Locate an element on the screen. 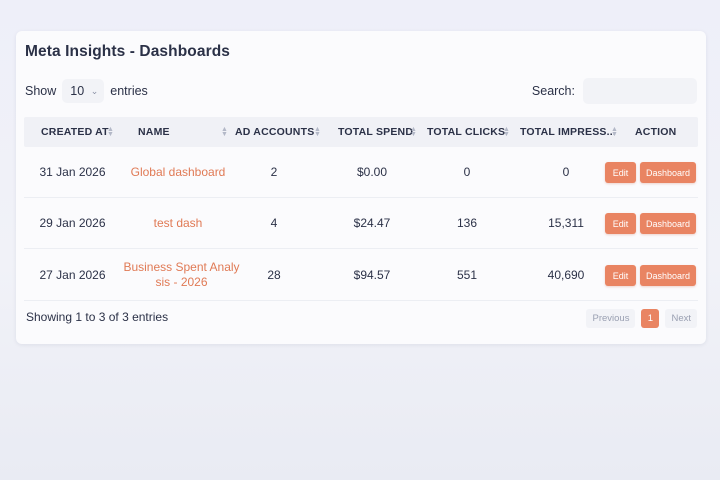  cell-total-clicks: 136 is located at coordinates (467, 223).